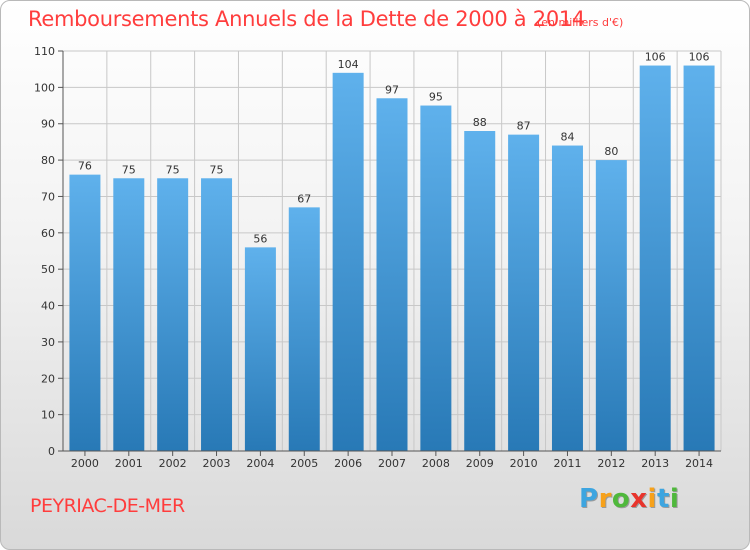  I want to click on x-tick-label: 2008, so click(436, 463).